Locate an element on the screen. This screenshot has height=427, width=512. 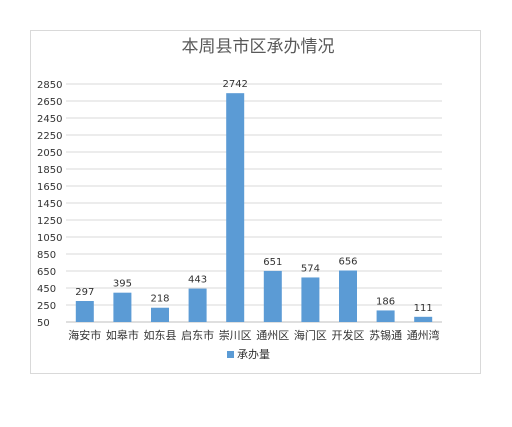
y-tick-label: 1450 is located at coordinates (49, 204).